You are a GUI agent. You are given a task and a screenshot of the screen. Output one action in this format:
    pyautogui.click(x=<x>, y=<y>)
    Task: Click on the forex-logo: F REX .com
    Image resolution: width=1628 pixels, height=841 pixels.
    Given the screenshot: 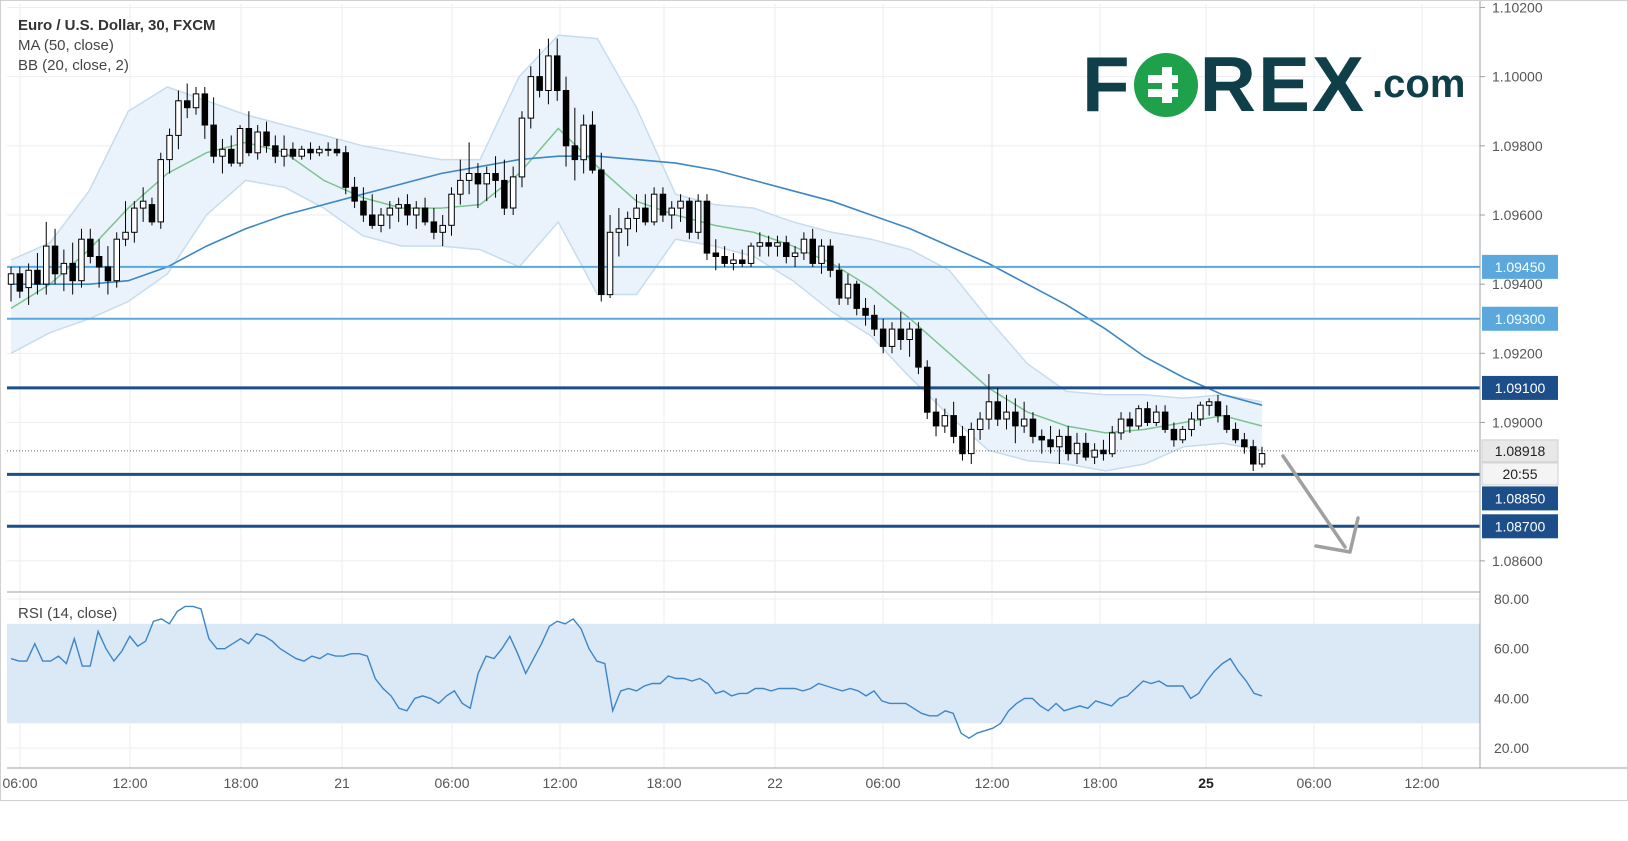 What is the action you would take?
    pyautogui.click(x=1274, y=84)
    